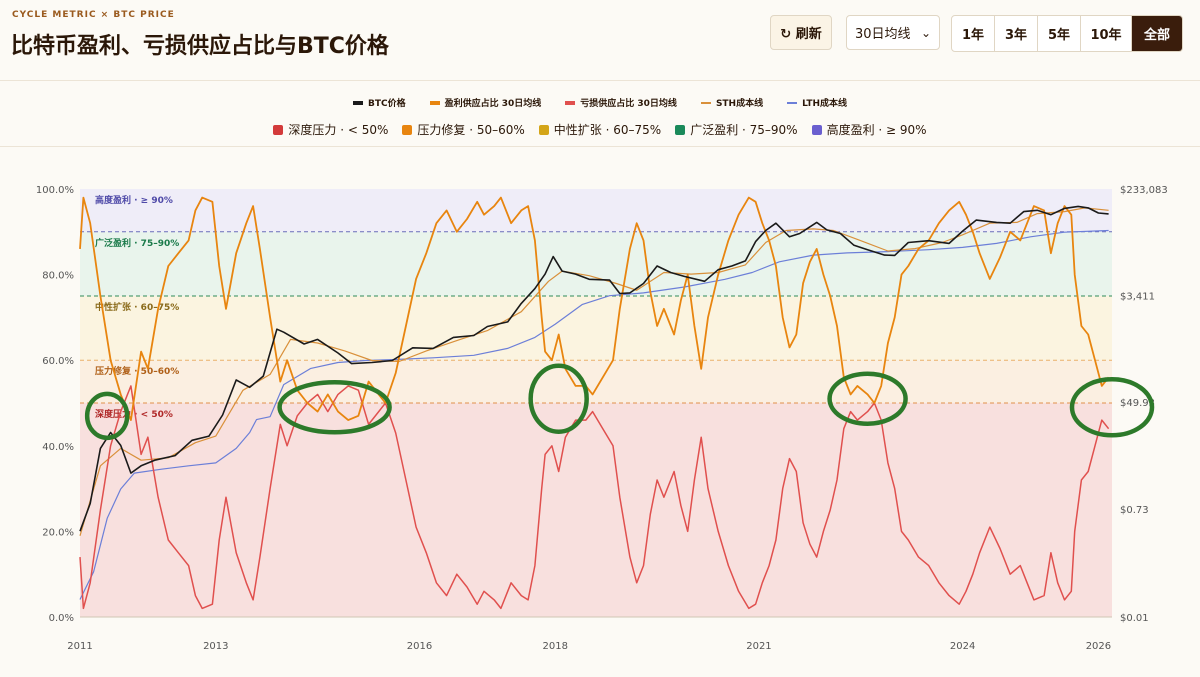 The image size is (1200, 677). I want to click on zone-legend-neutral: 中性扩张 · 60–75%, so click(600, 129).